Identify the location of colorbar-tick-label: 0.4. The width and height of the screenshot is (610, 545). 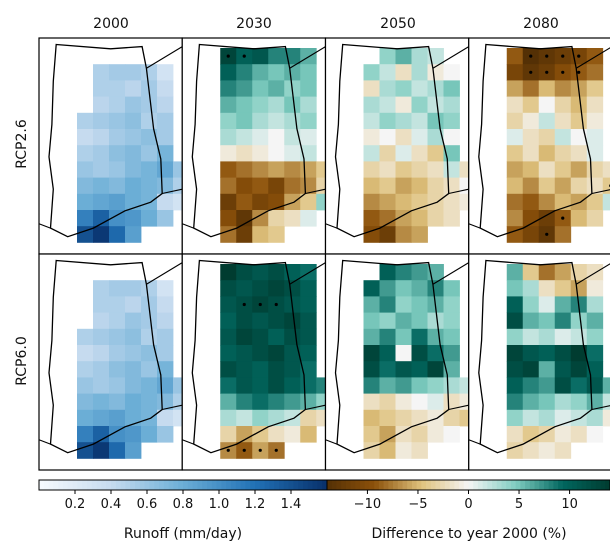
(111, 504).